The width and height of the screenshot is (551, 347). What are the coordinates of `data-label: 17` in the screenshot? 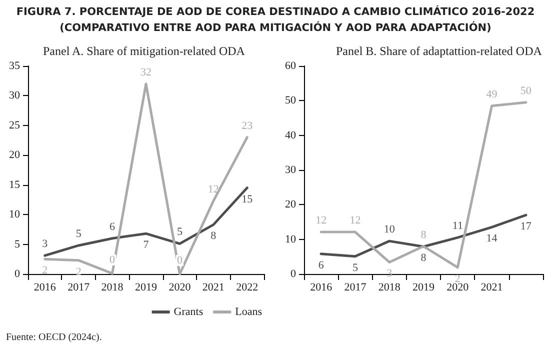 It's located at (526, 226).